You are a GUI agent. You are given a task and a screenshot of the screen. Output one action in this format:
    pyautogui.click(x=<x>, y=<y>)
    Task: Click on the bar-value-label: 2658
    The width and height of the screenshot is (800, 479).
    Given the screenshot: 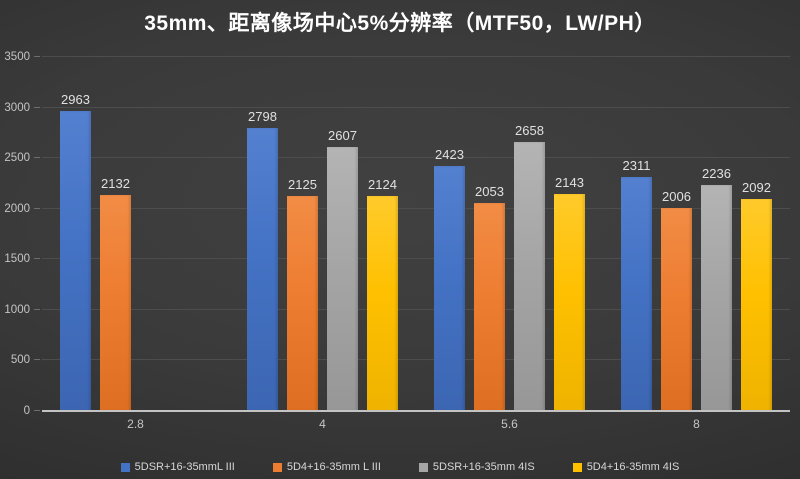 What is the action you would take?
    pyautogui.click(x=529, y=131)
    